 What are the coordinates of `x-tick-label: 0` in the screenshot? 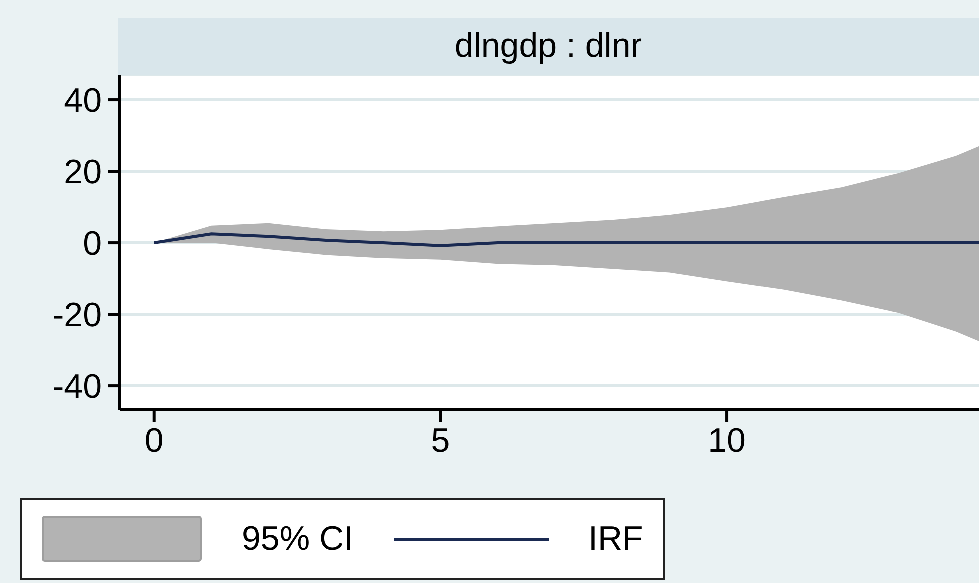 It's located at (154, 441).